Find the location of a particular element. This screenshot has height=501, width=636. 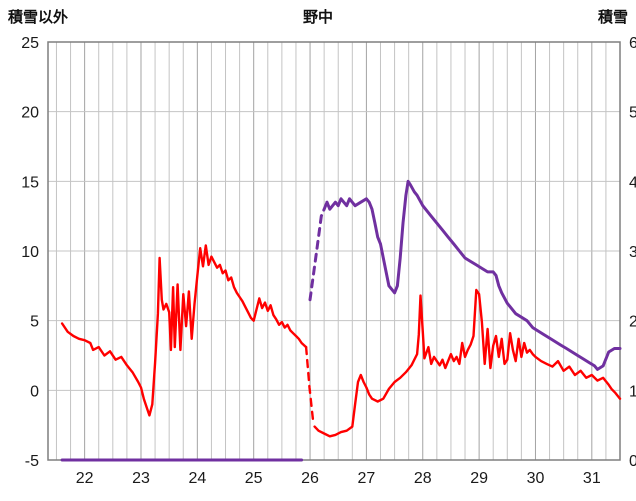

left-axis-title: 積雪以外 is located at coordinates (38, 17).